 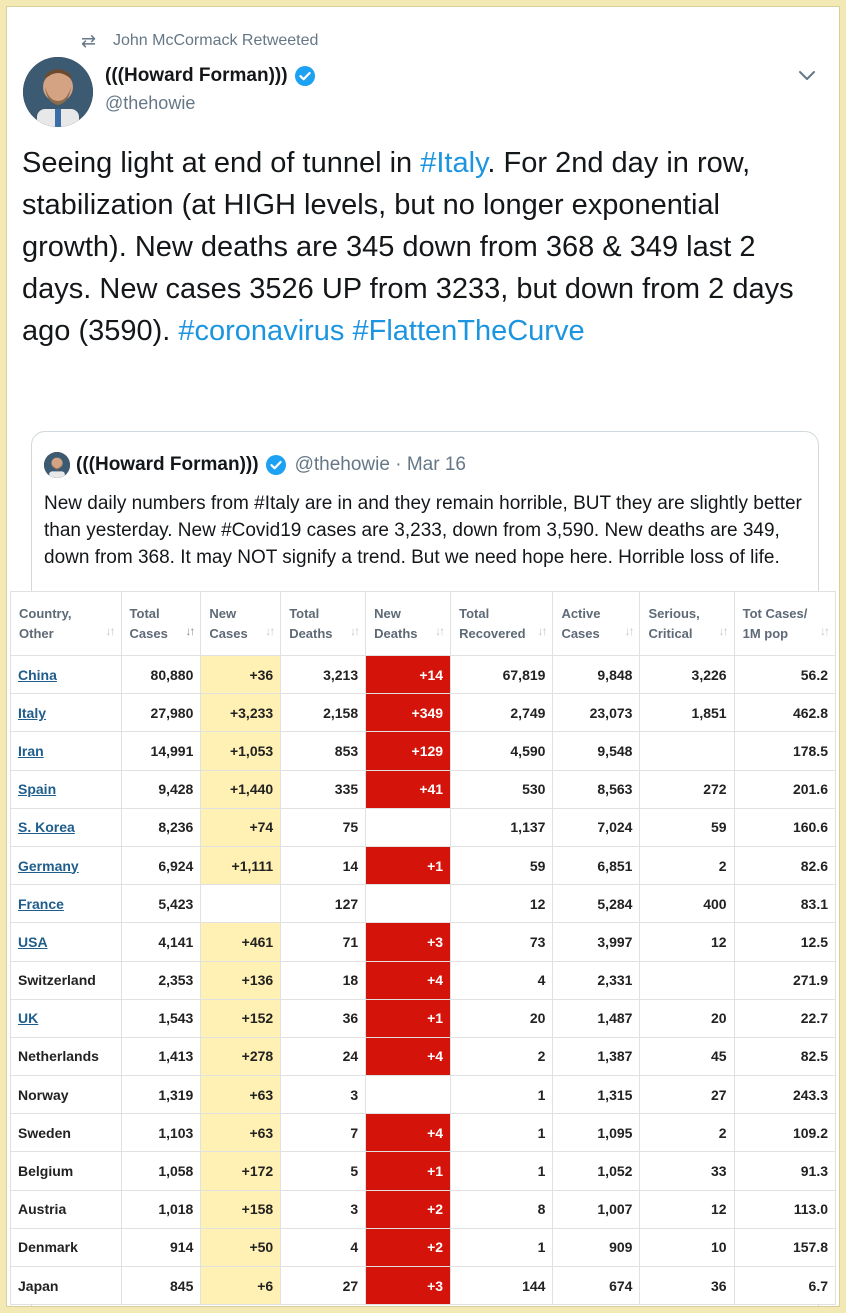 I want to click on country-link: Italy, so click(x=32, y=712).